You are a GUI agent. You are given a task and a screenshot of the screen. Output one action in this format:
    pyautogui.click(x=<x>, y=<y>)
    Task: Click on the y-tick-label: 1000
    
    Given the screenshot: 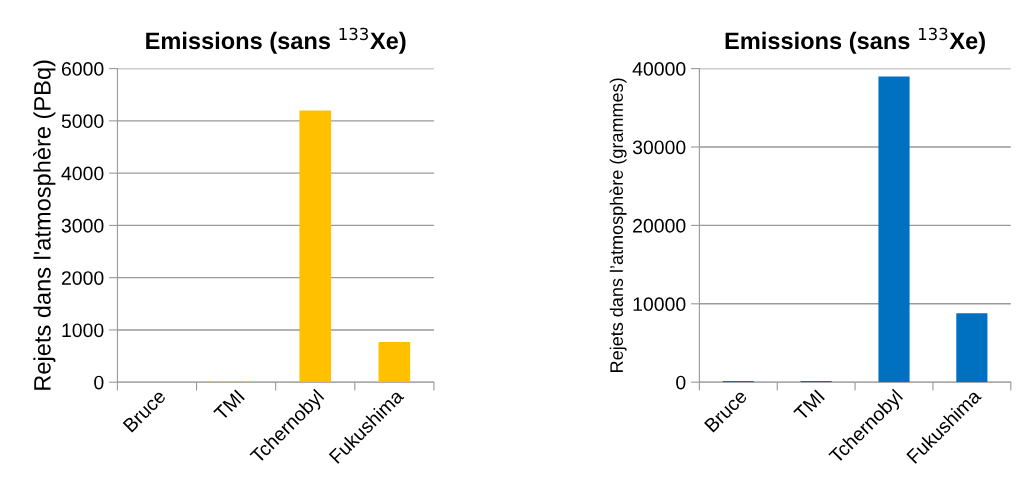 What is the action you would take?
    pyautogui.click(x=83, y=330)
    